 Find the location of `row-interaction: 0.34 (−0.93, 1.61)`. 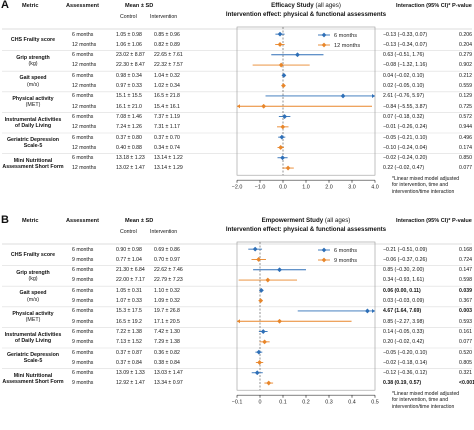

row-interaction: 0.34 (−0.93, 1.61) is located at coordinates (404, 280).